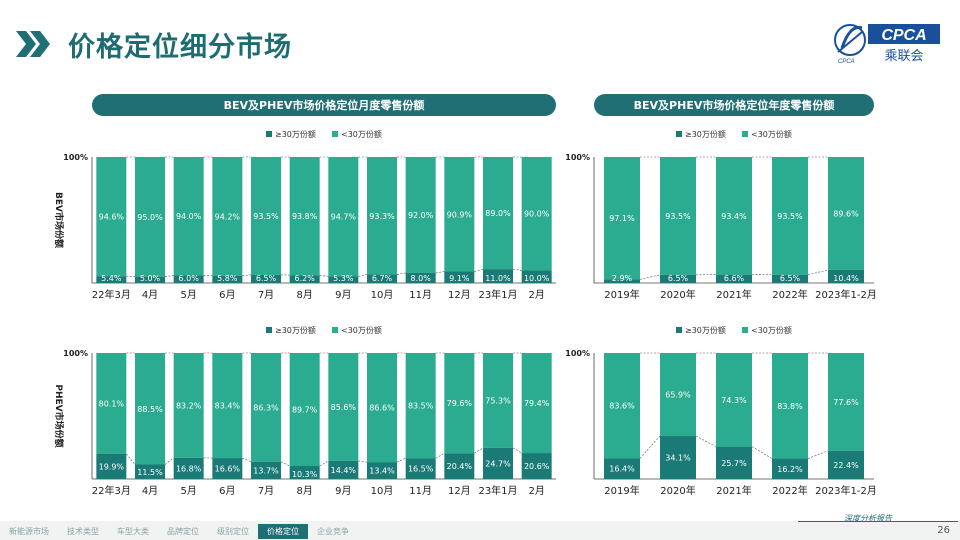 This screenshot has width=960, height=540. I want to click on data-label-high: 22.4%, so click(846, 465).